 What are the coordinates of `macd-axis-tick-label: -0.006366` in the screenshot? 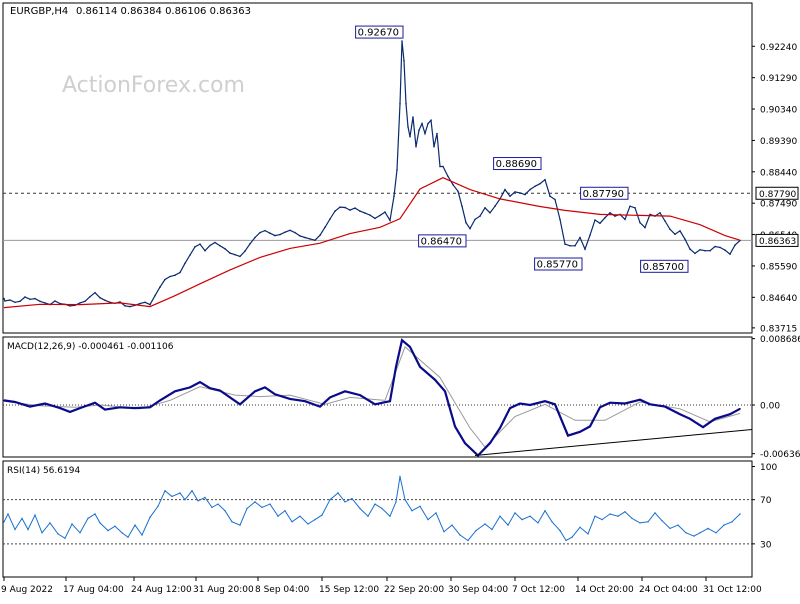 It's located at (780, 455).